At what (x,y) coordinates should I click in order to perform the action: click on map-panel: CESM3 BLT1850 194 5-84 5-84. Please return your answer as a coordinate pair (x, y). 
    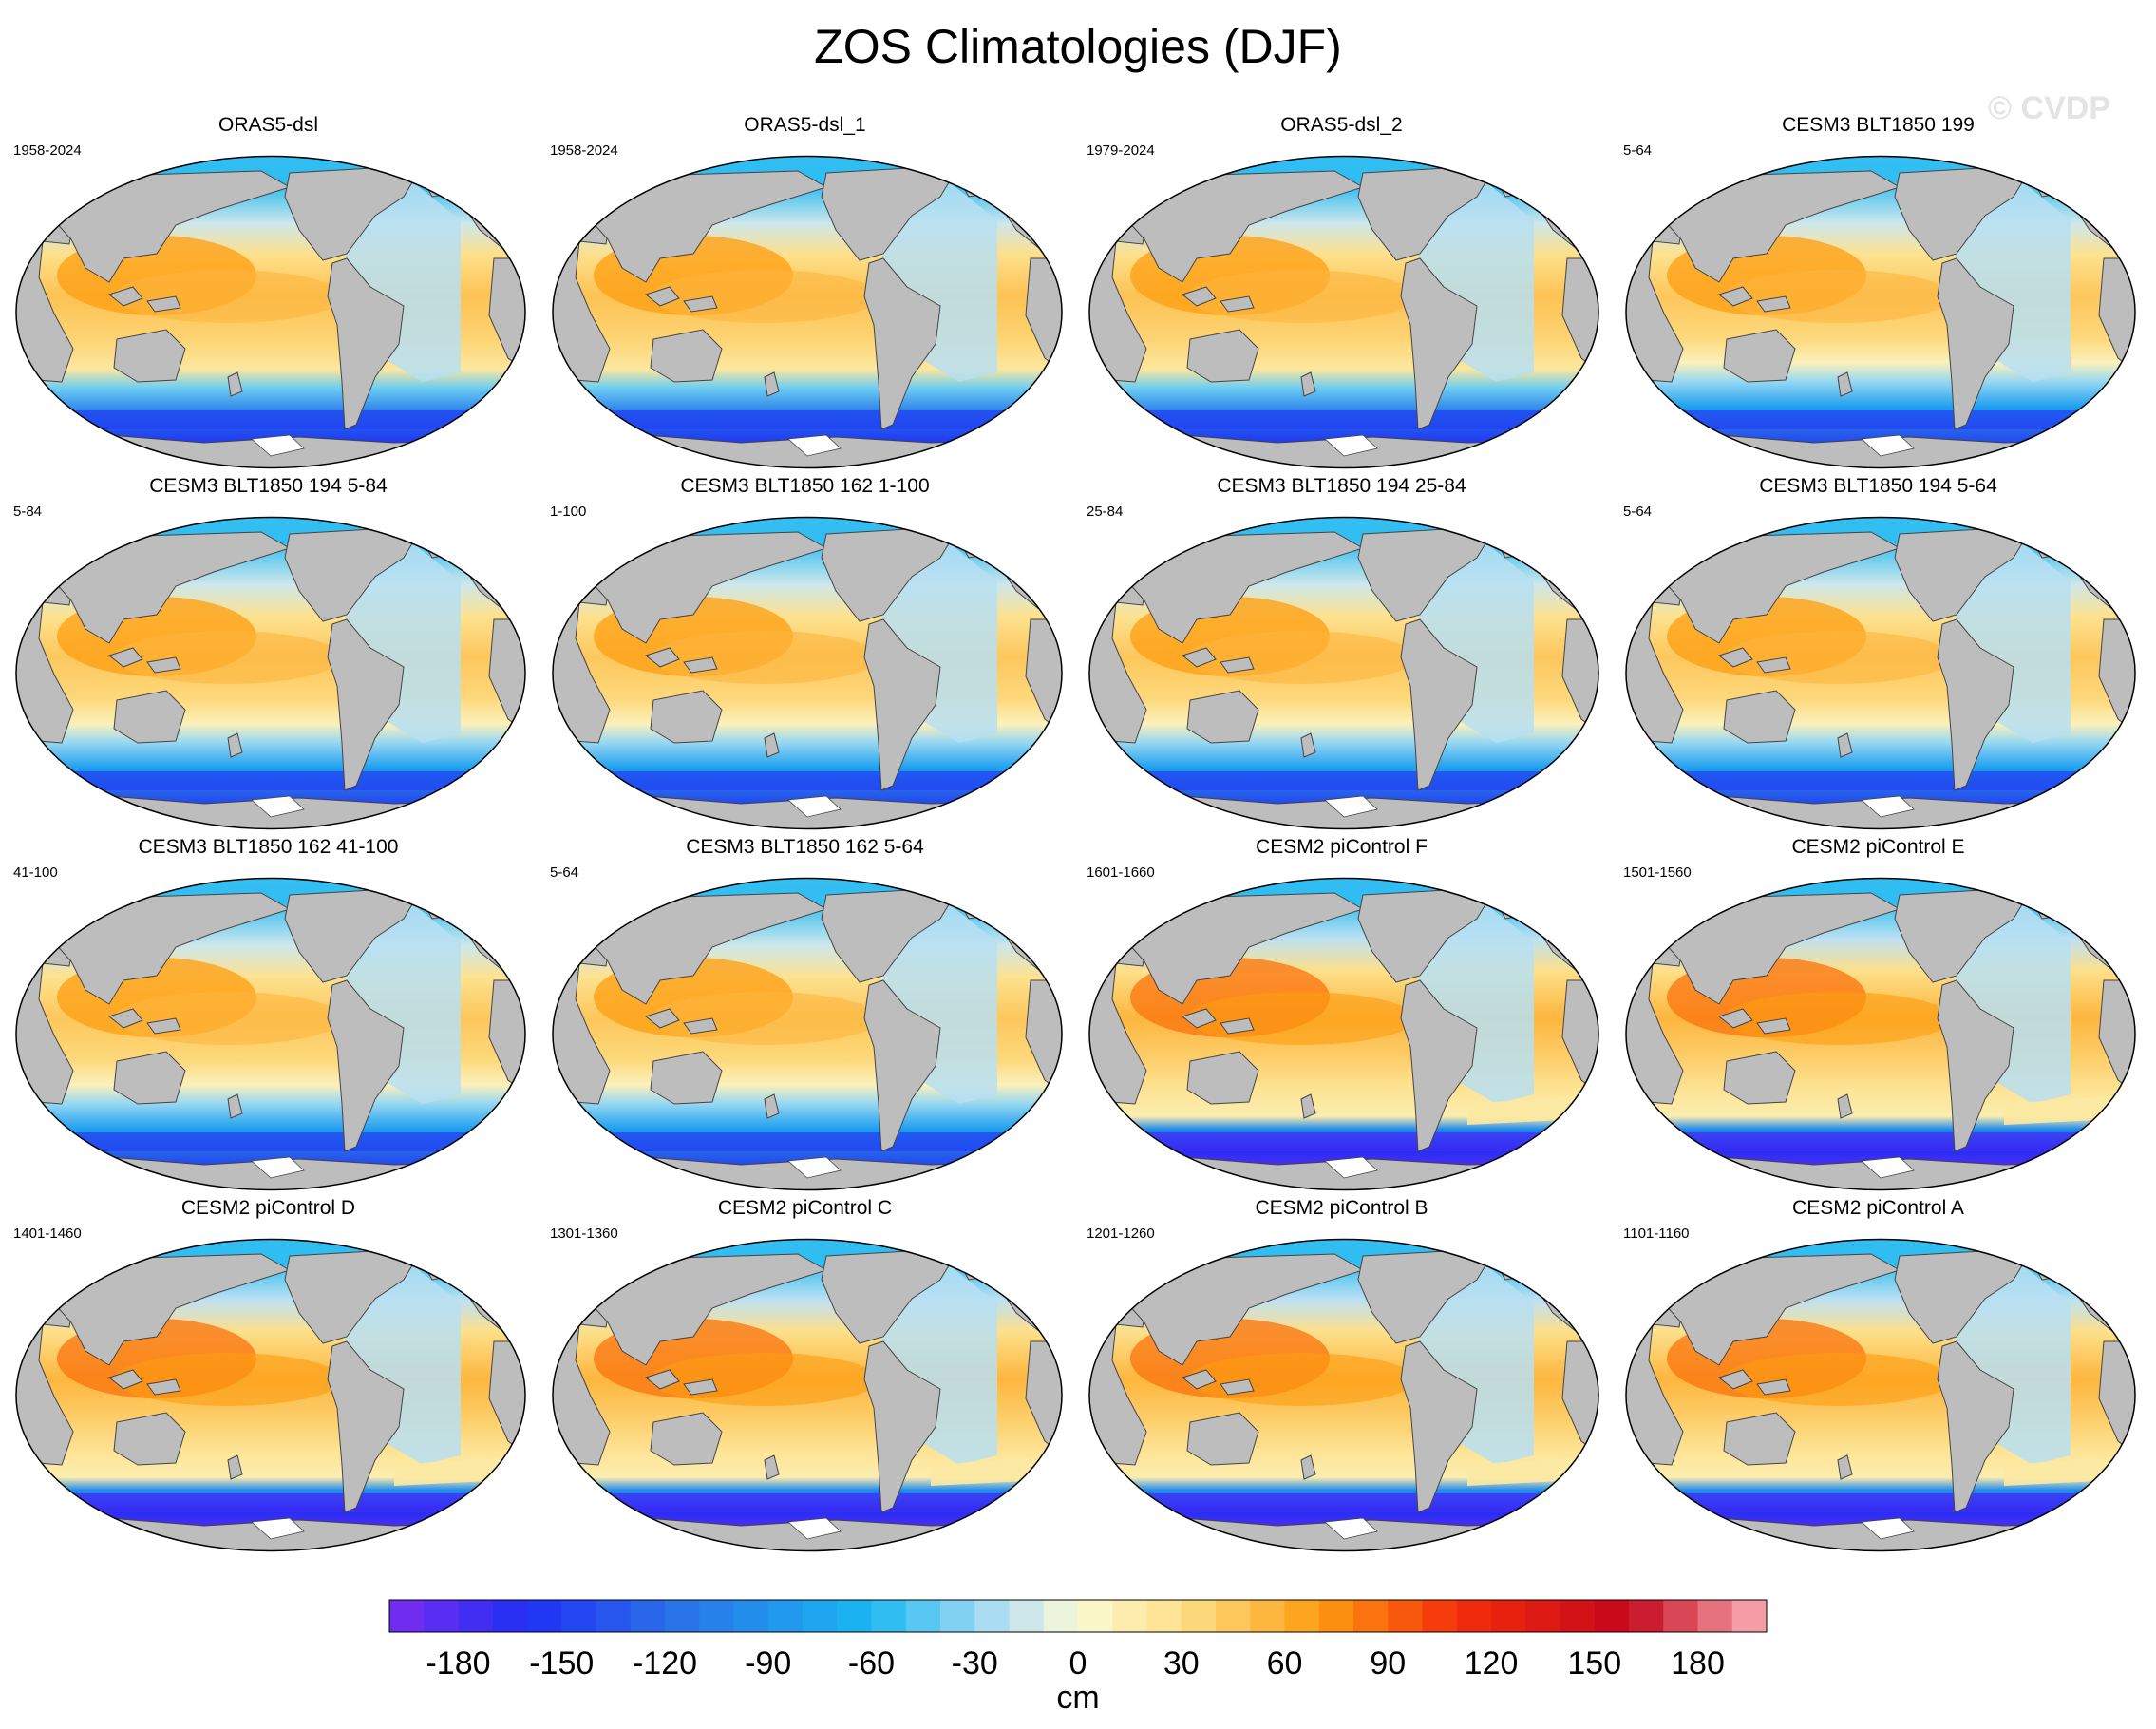
    Looking at the image, I should click on (268, 658).